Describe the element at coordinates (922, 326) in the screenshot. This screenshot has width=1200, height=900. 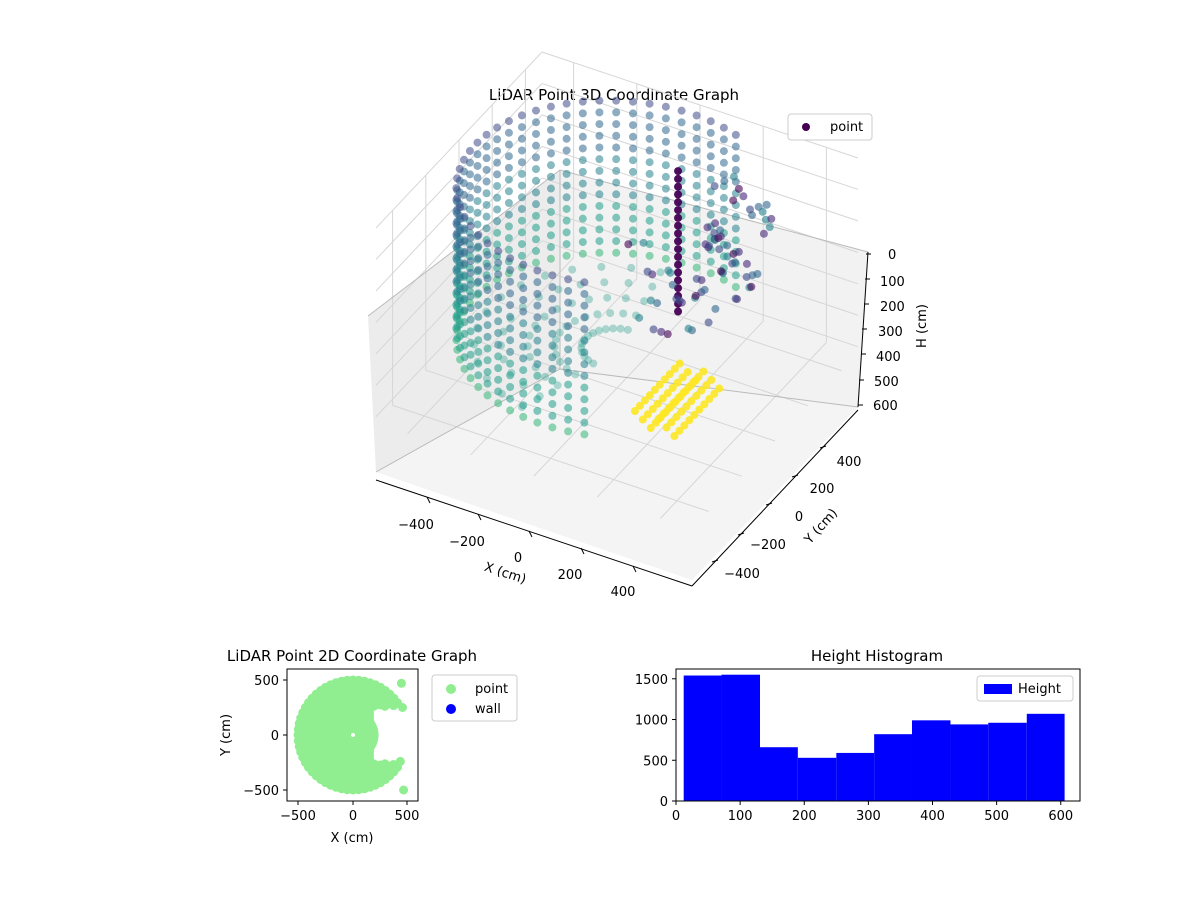
I see `z-axis-label-3d: H (cm)` at that location.